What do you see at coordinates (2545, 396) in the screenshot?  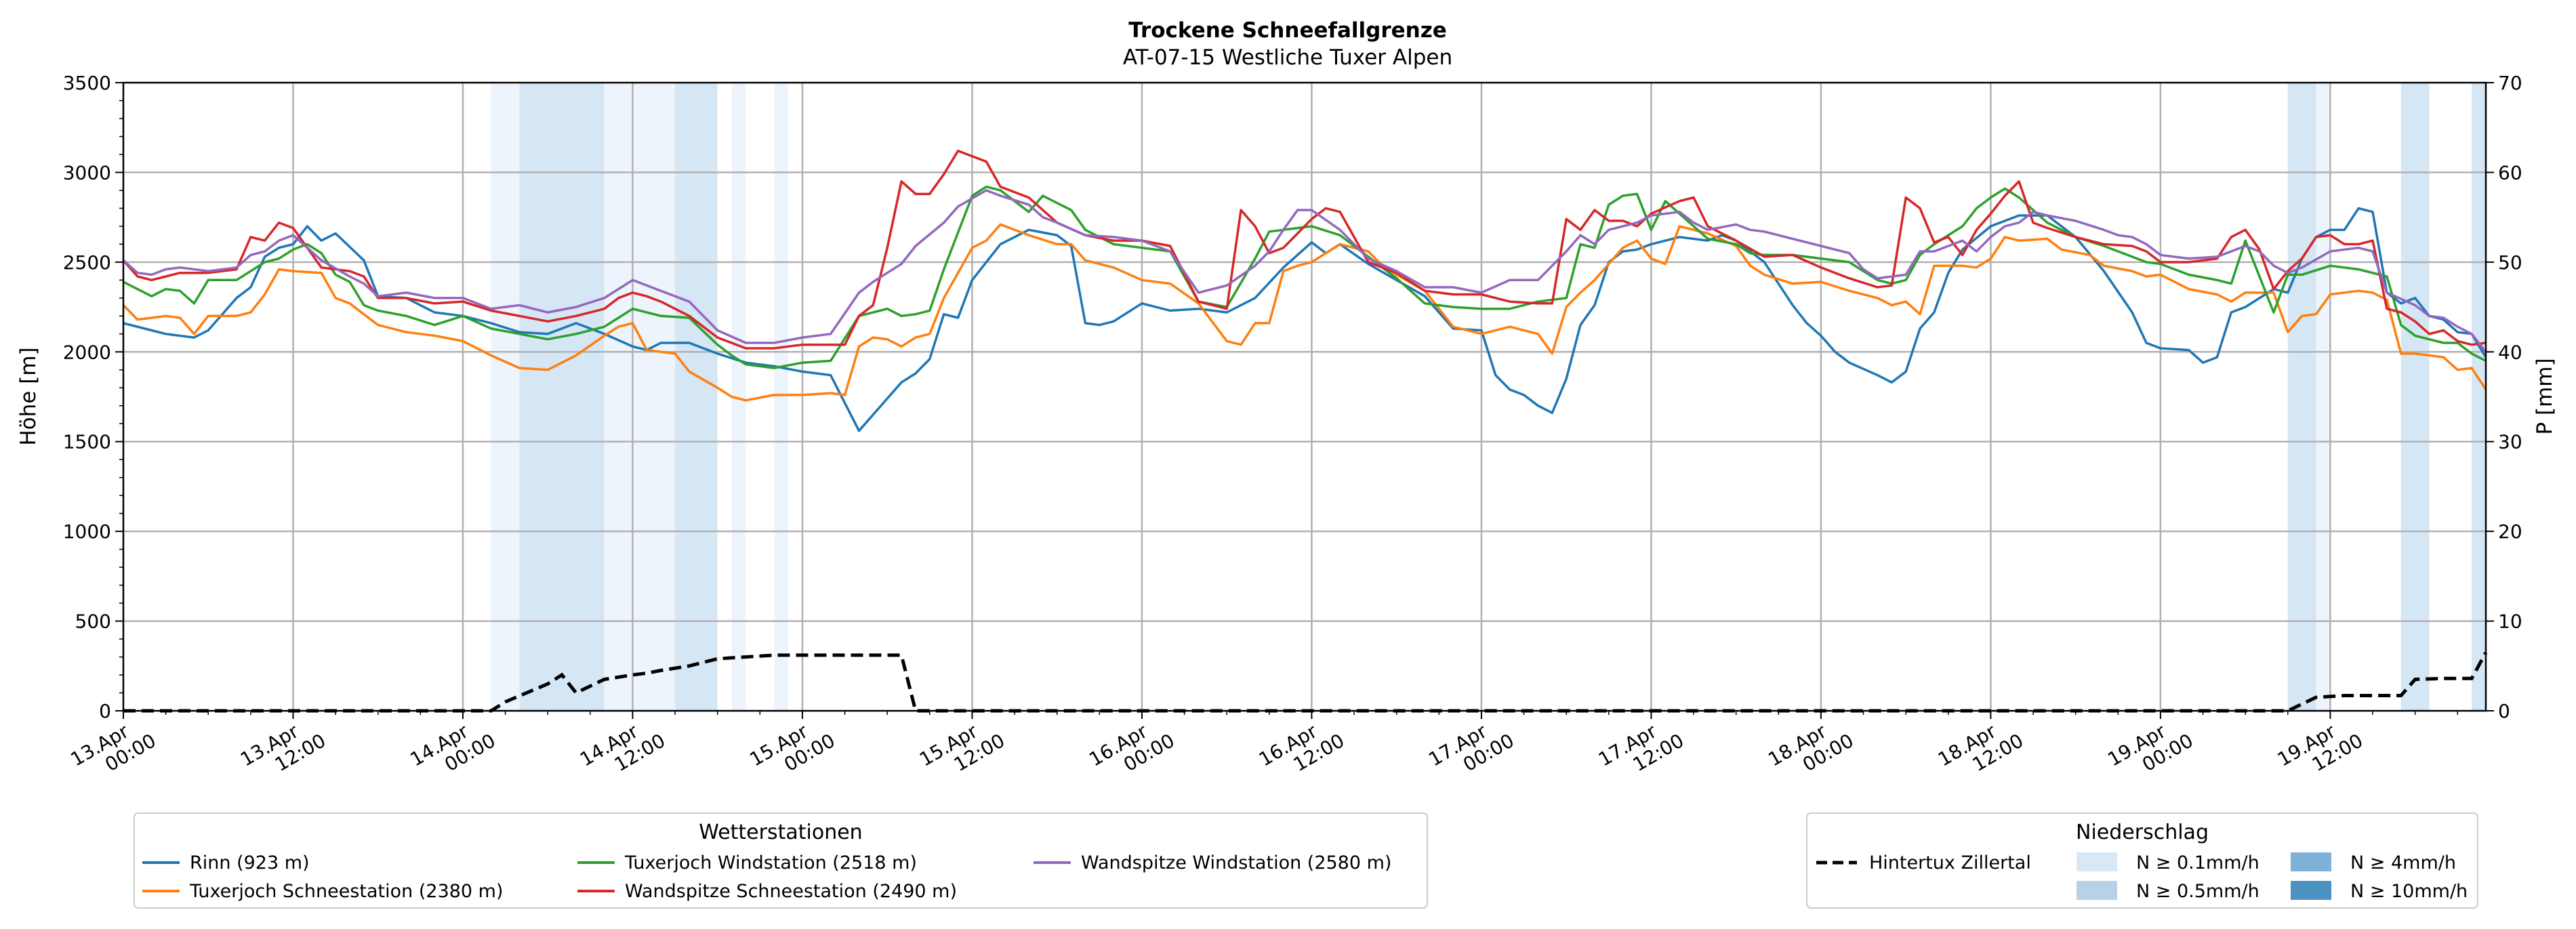 I see `y2-axis-label: P [mm]` at bounding box center [2545, 396].